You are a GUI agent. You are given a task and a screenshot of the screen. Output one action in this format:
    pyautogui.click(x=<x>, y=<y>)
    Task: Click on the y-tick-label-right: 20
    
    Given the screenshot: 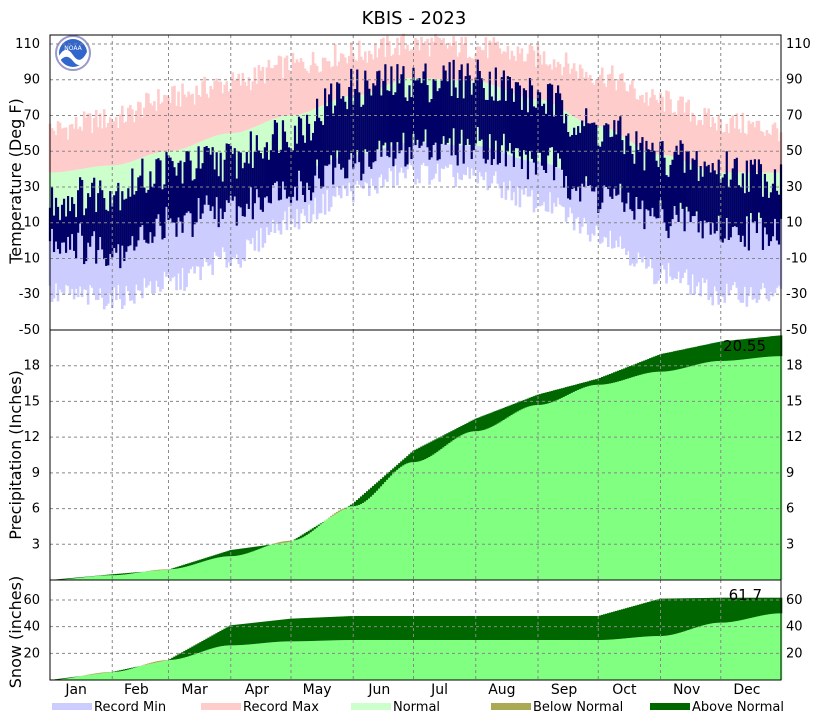 What is the action you would take?
    pyautogui.click(x=794, y=653)
    